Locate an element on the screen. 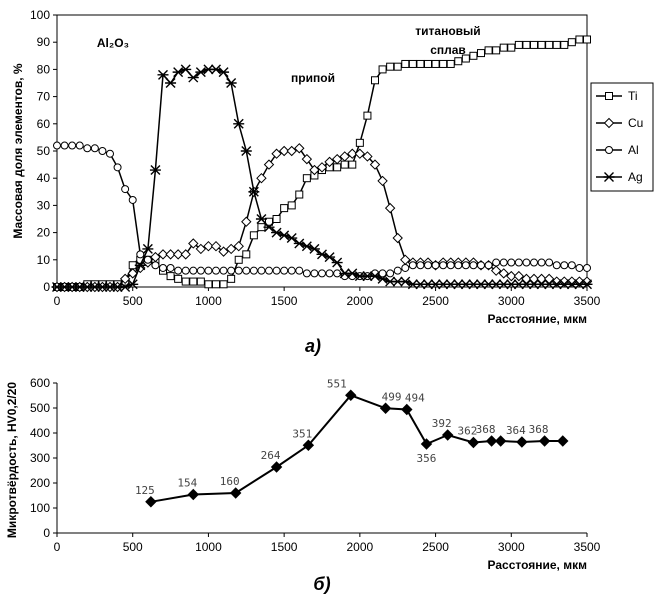  legend: Ti Cu Al Ag is located at coordinates (622, 137).